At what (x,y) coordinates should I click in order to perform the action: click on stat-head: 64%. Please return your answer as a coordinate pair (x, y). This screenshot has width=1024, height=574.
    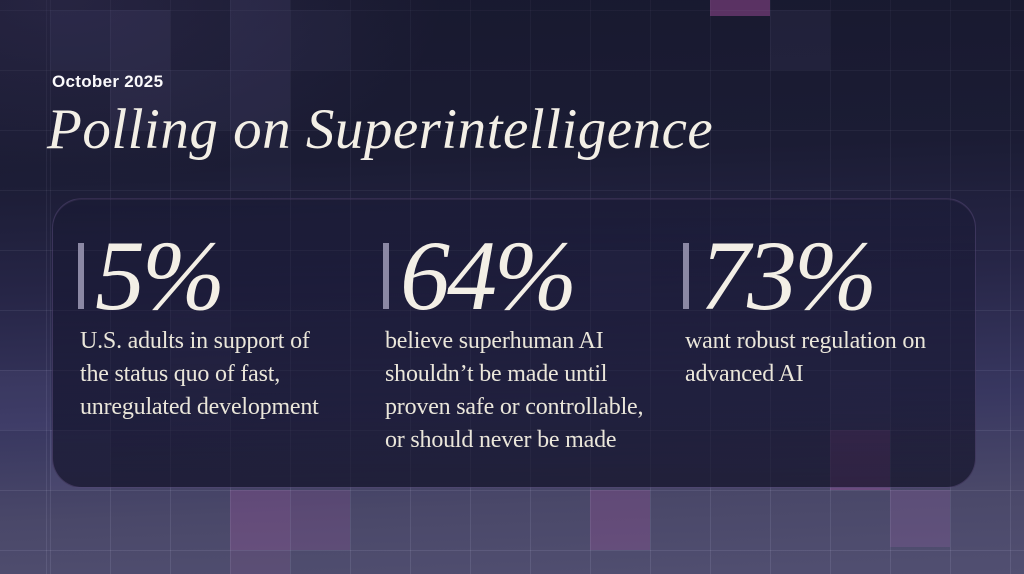
    Looking at the image, I should click on (533, 275).